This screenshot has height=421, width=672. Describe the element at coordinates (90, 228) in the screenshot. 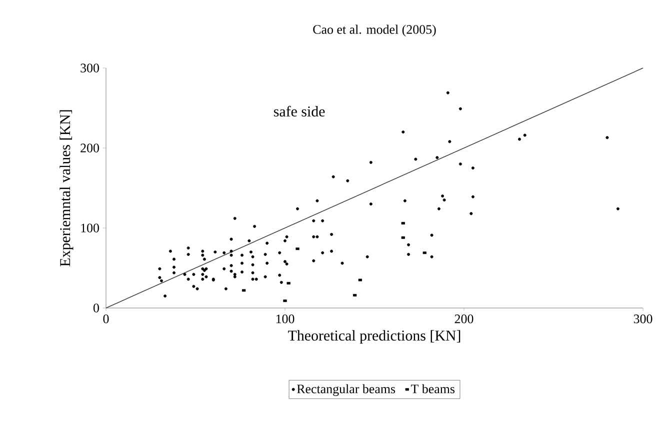

I see `y-tick-label: 100` at that location.